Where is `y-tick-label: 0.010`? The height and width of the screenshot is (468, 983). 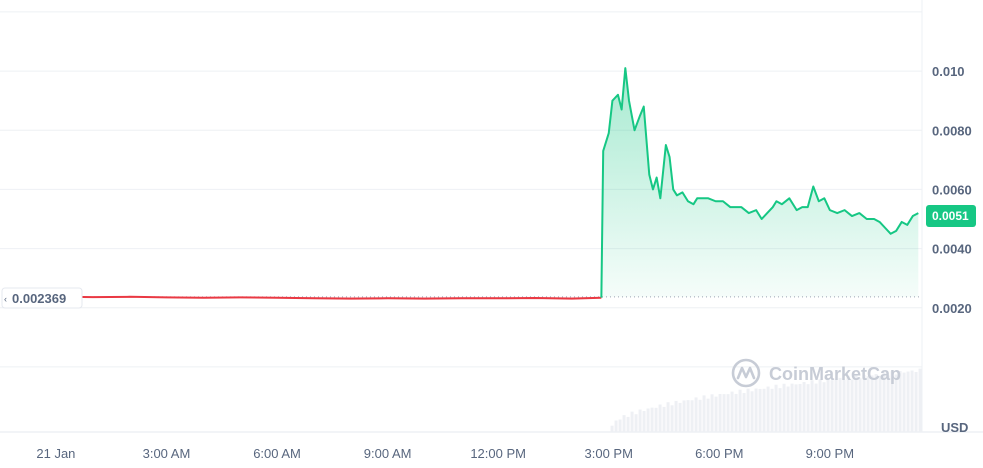 y-tick-label: 0.010 is located at coordinates (948, 71).